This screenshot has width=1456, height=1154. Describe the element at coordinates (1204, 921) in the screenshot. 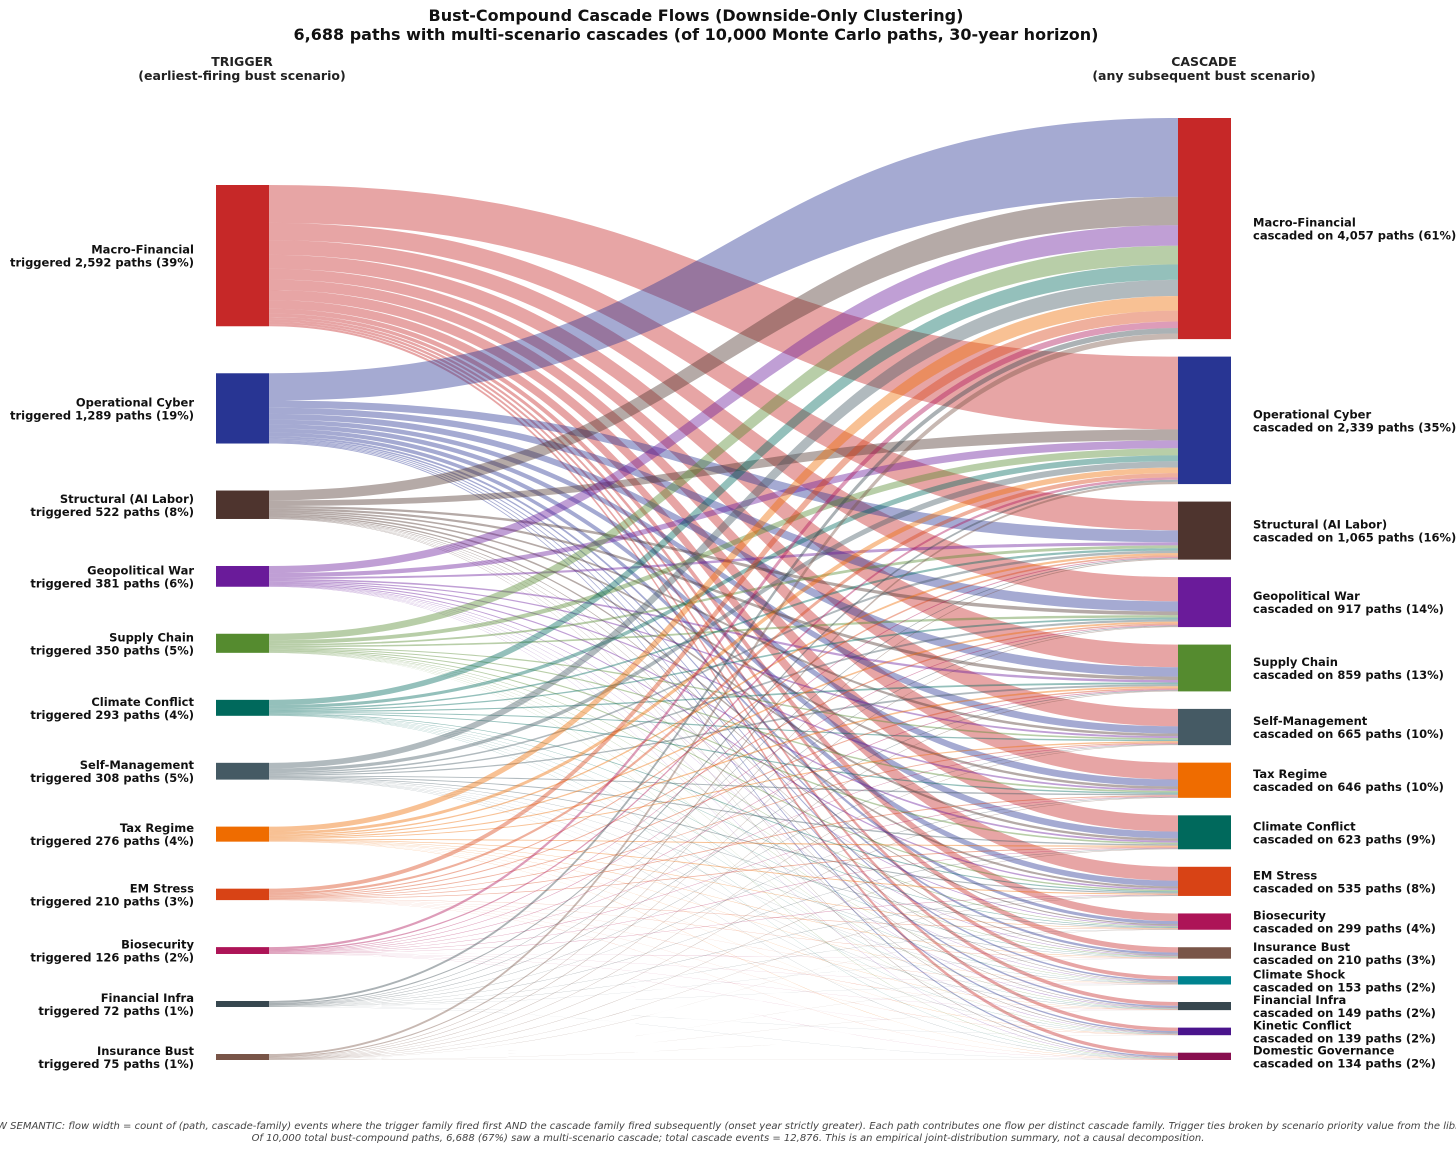

I see `cascade-node-biosecurity` at that location.